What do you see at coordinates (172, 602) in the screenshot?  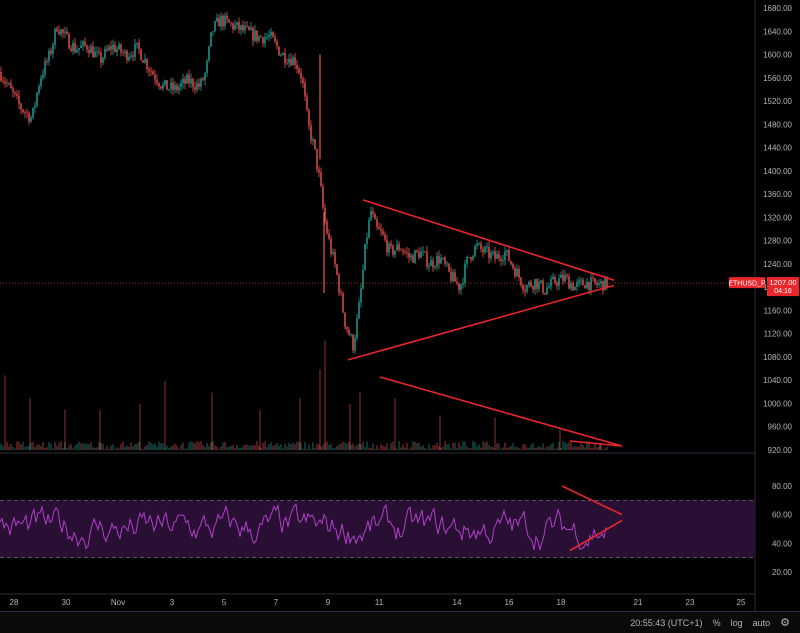 I see `time-tick-label: 3` at bounding box center [172, 602].